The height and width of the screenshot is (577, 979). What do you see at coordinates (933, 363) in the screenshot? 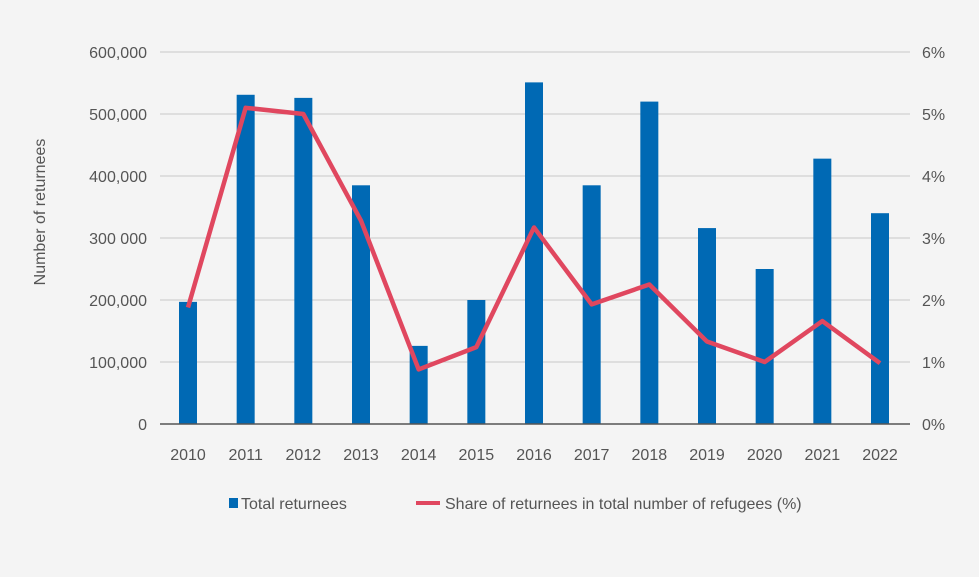
I see `y2-tick-label: 1%` at bounding box center [933, 363].